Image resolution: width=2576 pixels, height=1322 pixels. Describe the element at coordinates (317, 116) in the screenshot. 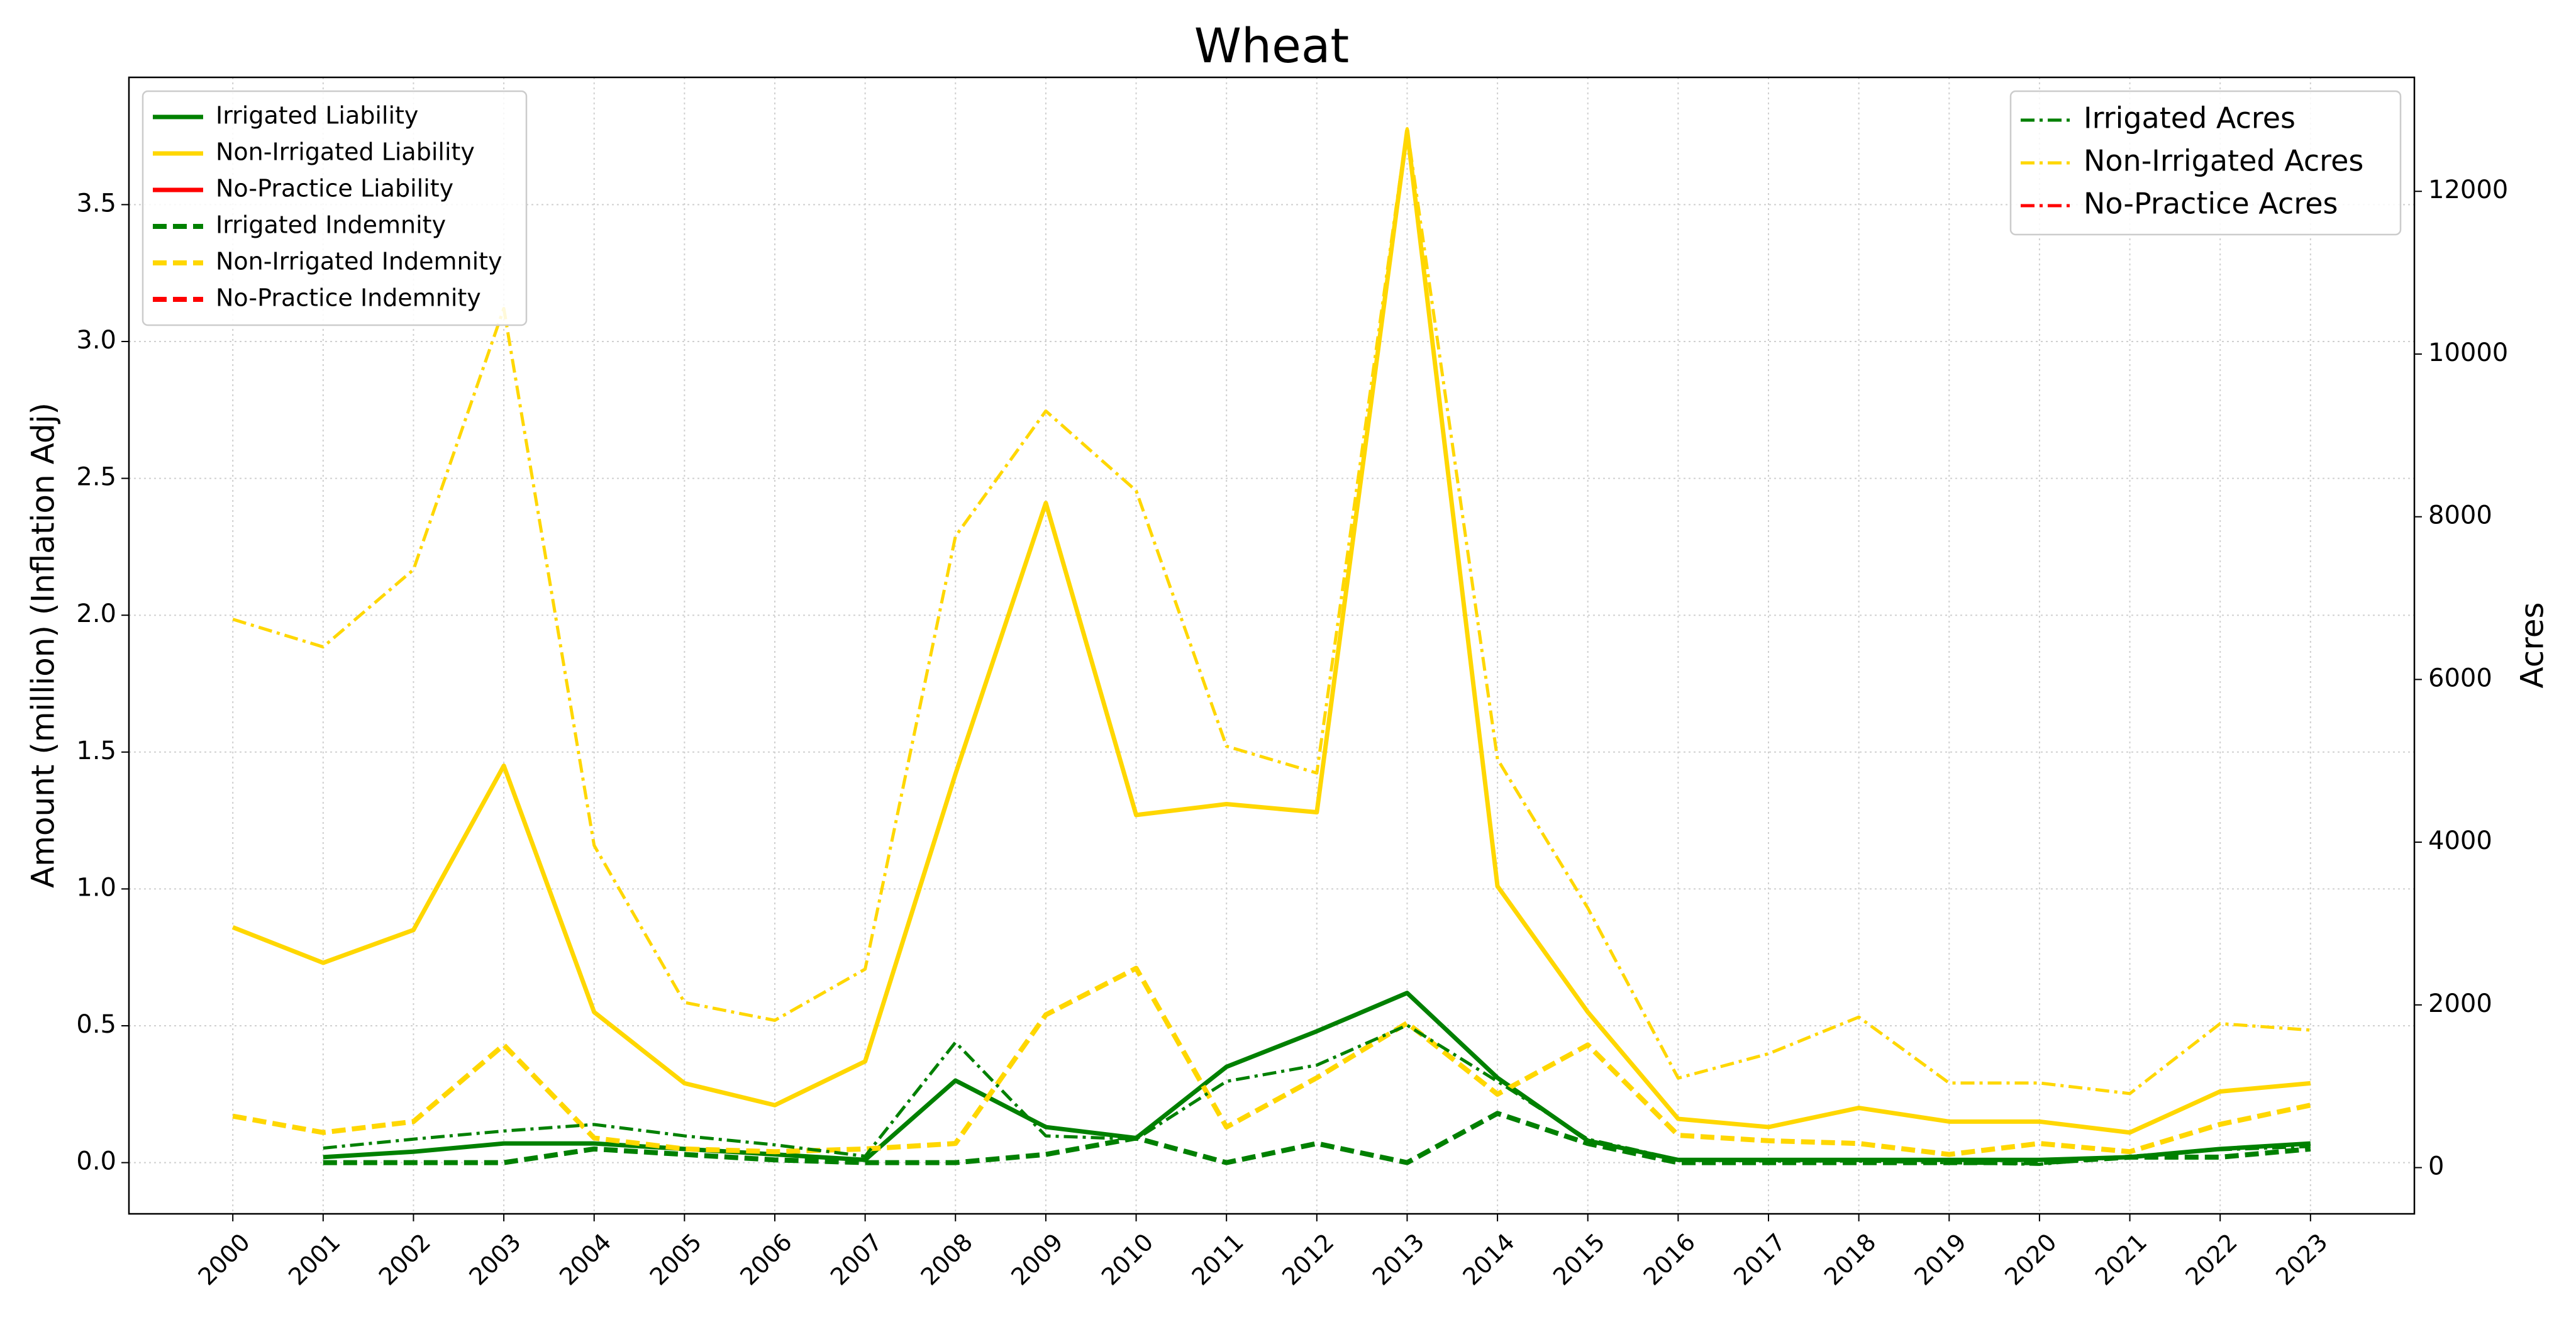

I see `legend-label: Irrigated Liability` at that location.